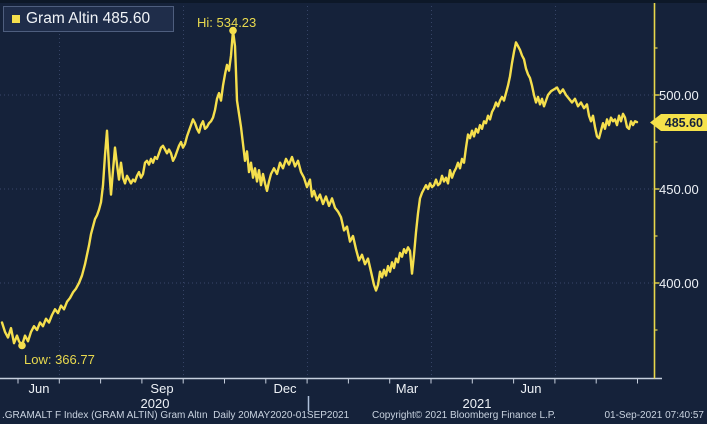 This screenshot has height=424, width=707. I want to click on legend-series-label: Gram Altin 485.60, so click(88, 18).